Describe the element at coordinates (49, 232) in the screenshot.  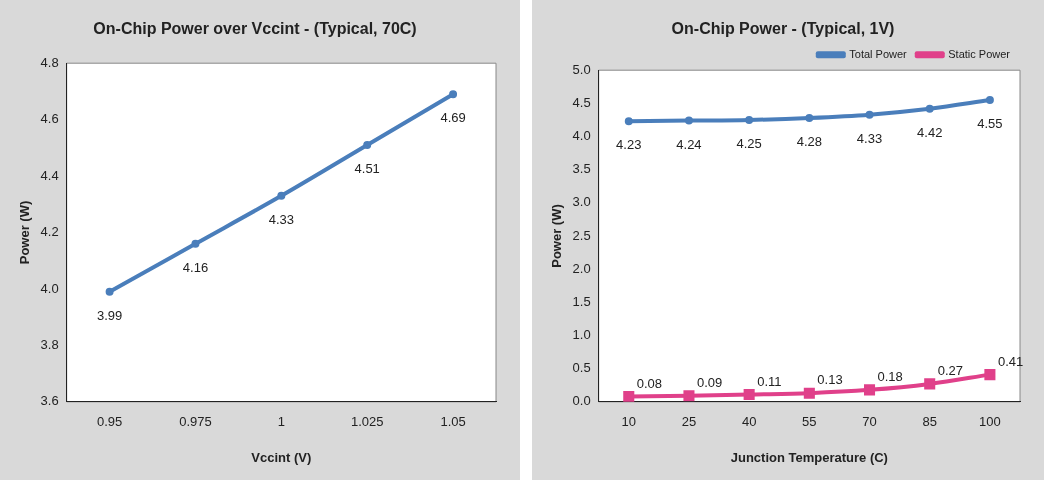
I see `y-tick-label: 4.2` at that location.